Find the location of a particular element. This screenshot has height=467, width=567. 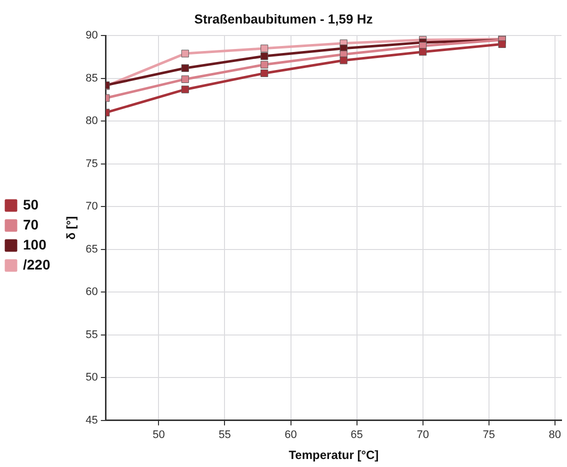

chart-title: Straßenbaubitumen - 1,59 Hz is located at coordinates (284, 18).